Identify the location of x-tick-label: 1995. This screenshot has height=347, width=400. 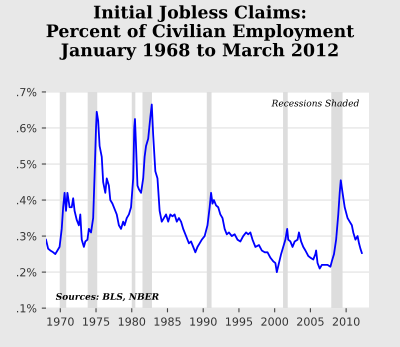
(239, 321).